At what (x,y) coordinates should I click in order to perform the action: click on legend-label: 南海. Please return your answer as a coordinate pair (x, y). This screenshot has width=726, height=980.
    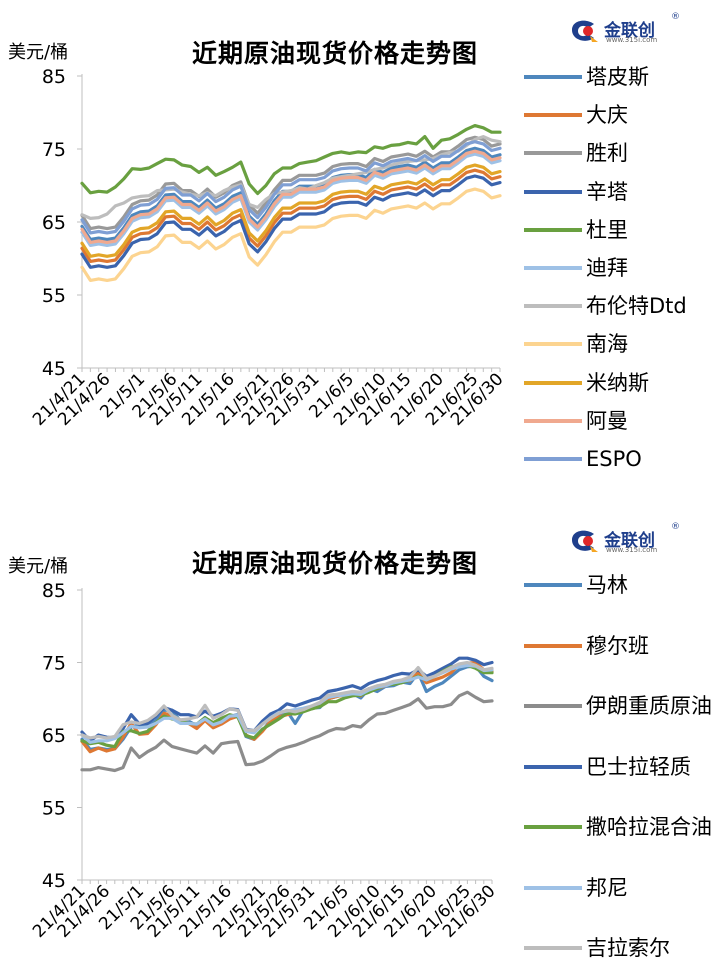
    Looking at the image, I should click on (607, 344).